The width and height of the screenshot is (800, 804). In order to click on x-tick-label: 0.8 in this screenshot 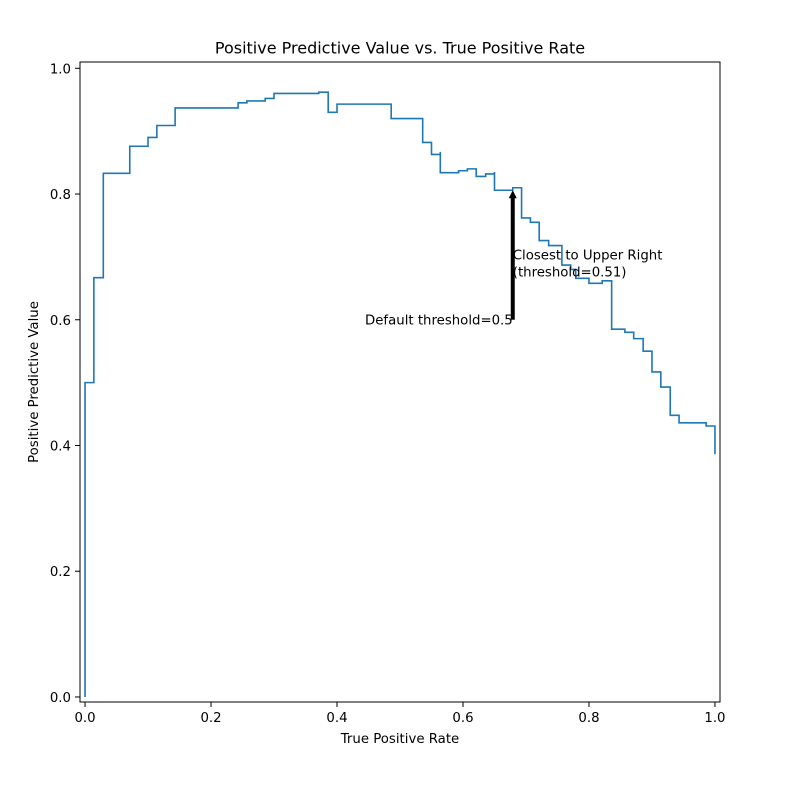, I will do `click(588, 718)`.